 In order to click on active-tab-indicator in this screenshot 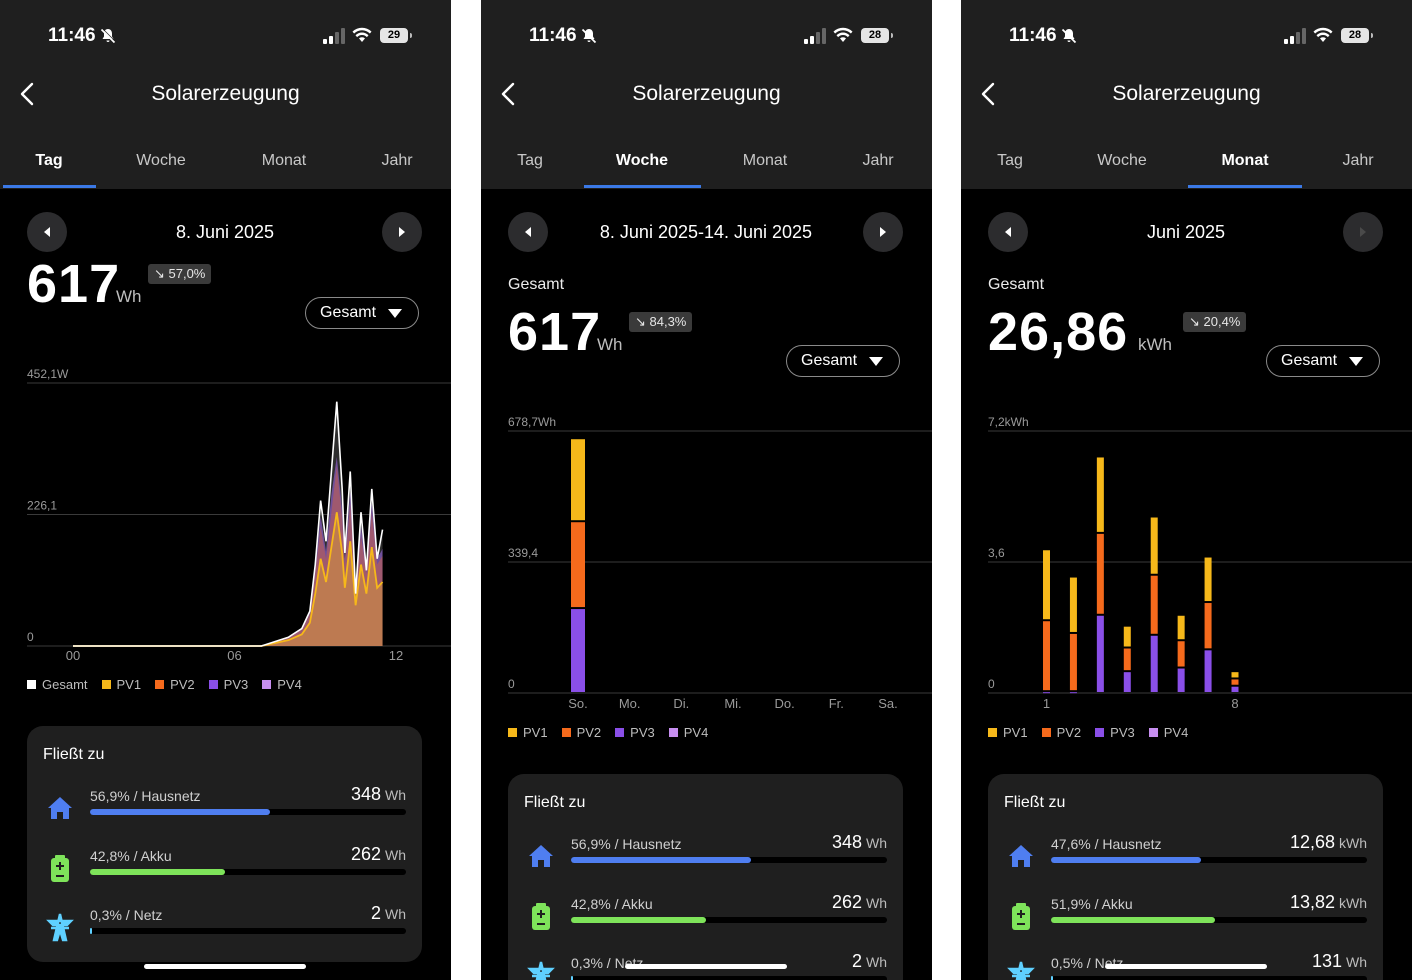, I will do `click(1245, 186)`.